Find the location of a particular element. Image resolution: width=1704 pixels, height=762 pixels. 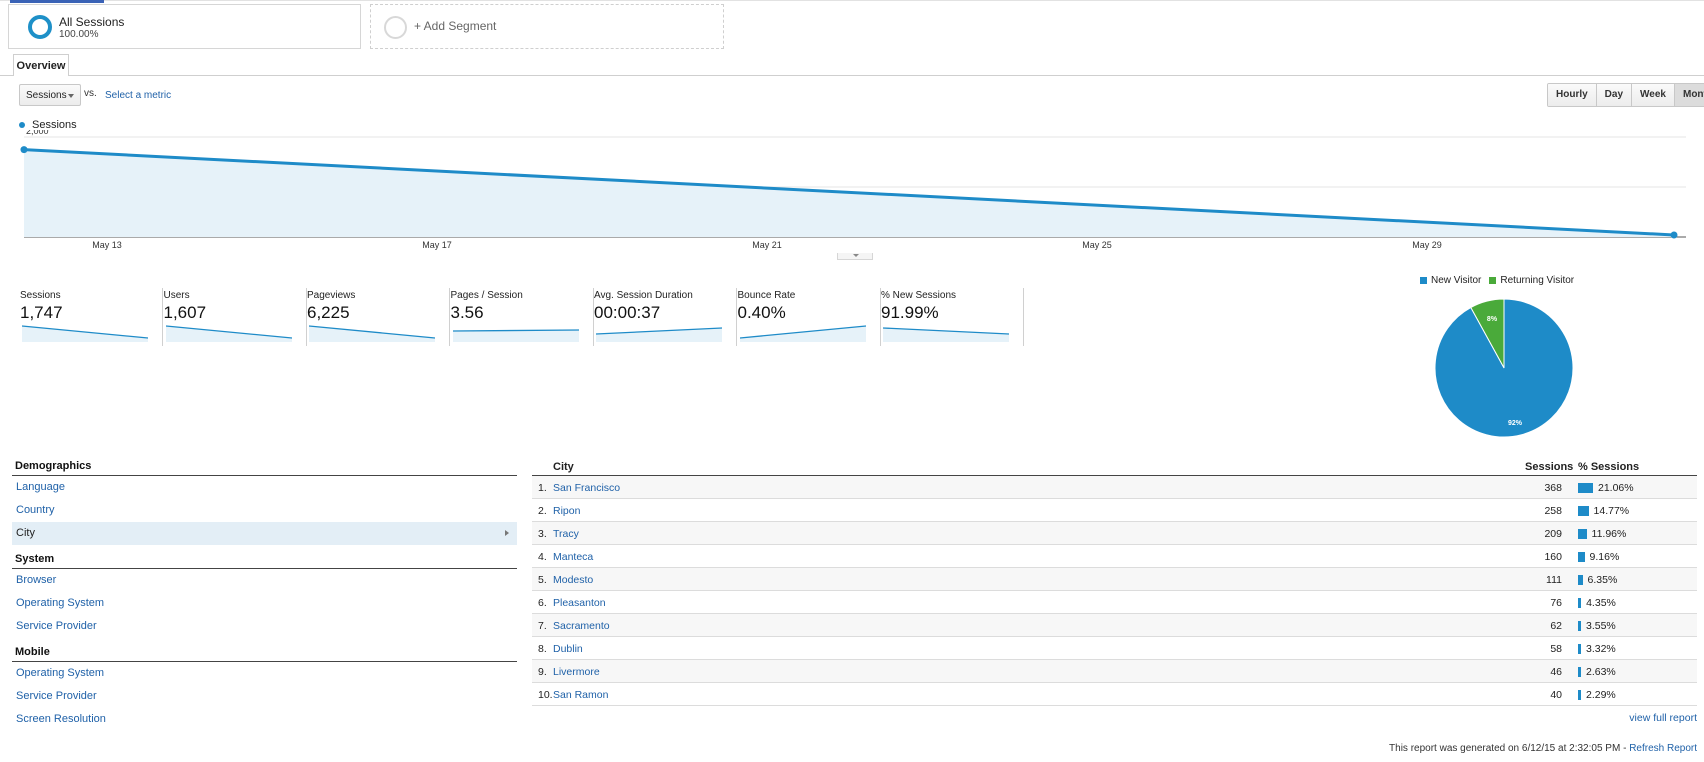

scorecard: Users 1,607 is located at coordinates (235, 317).